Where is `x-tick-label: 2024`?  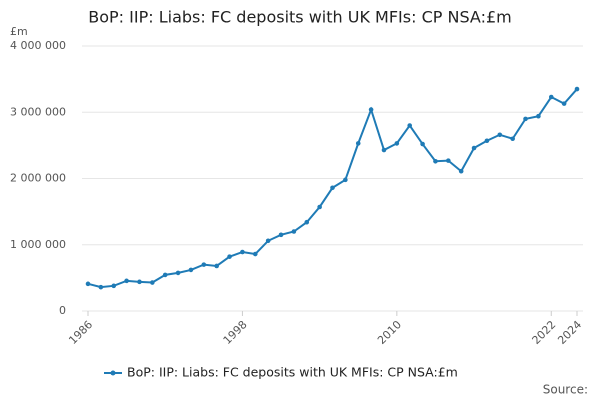 x-tick-label: 2024 is located at coordinates (569, 332).